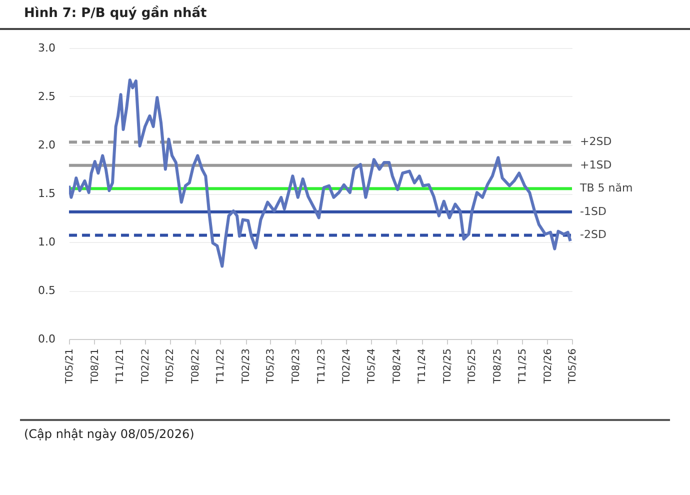  What do you see at coordinates (146, 366) in the screenshot?
I see `x-tick-label: T02/22` at bounding box center [146, 366].